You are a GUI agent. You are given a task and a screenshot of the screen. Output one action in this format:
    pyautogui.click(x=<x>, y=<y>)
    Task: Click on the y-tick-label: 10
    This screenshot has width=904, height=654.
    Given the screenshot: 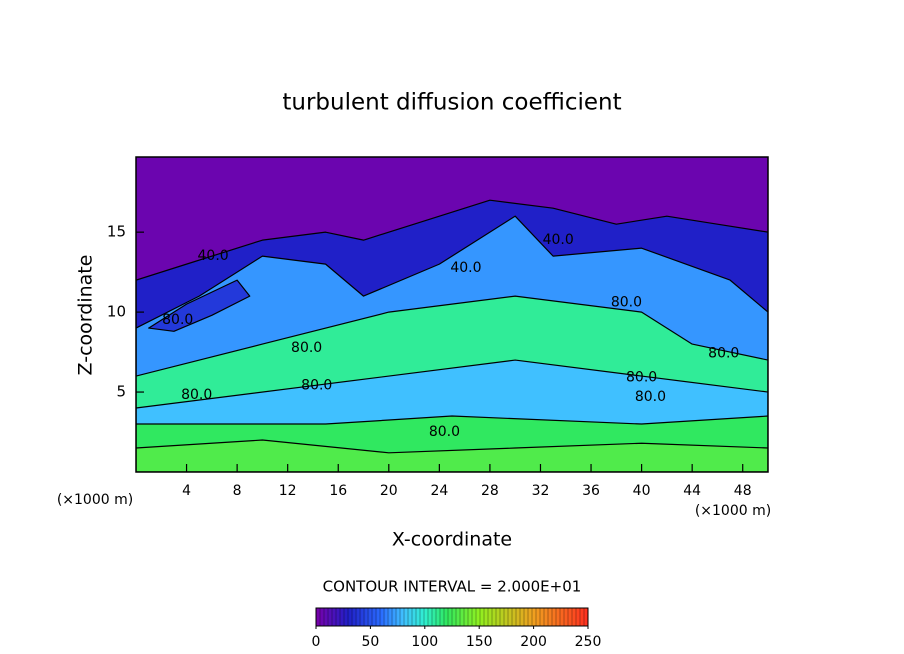 What is the action you would take?
    pyautogui.click(x=116, y=312)
    